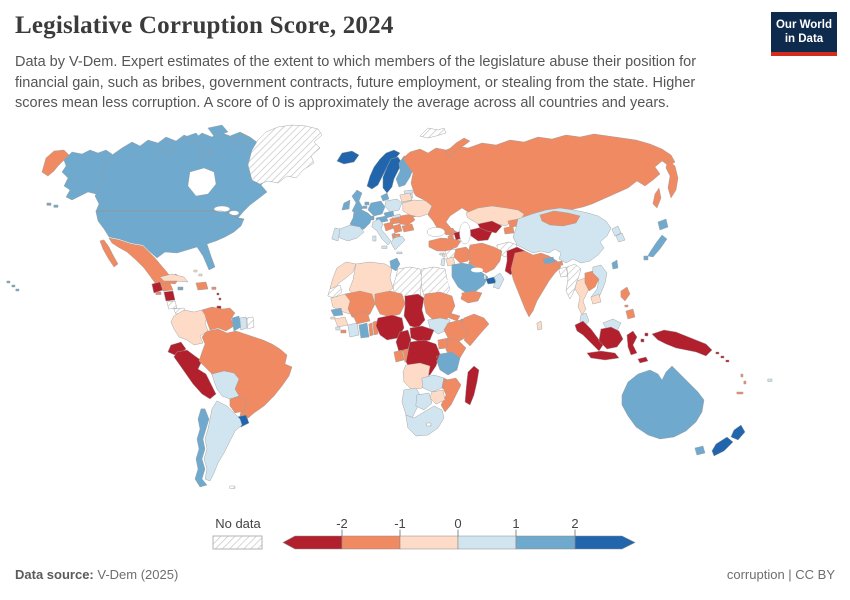 This screenshot has height=600, width=850. What do you see at coordinates (429, 424) in the screenshot?
I see `country-lesotho` at bounding box center [429, 424].